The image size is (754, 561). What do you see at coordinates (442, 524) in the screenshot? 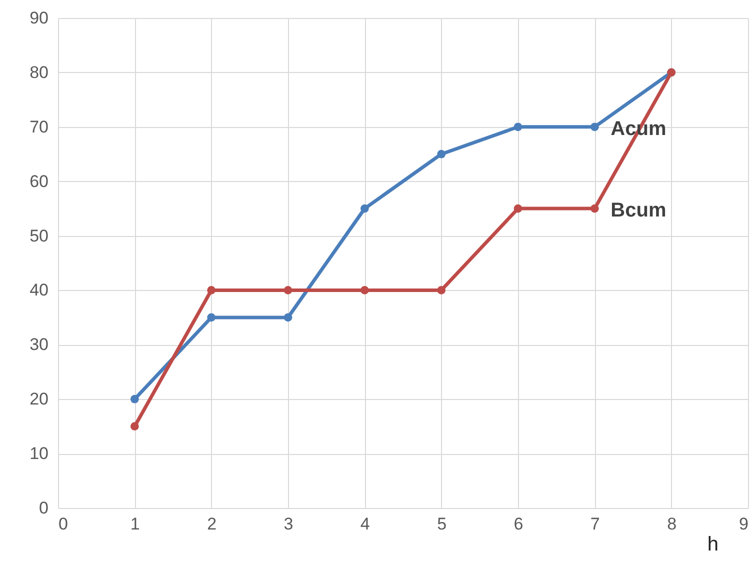
I see `x-tick-label: 5` at bounding box center [442, 524].